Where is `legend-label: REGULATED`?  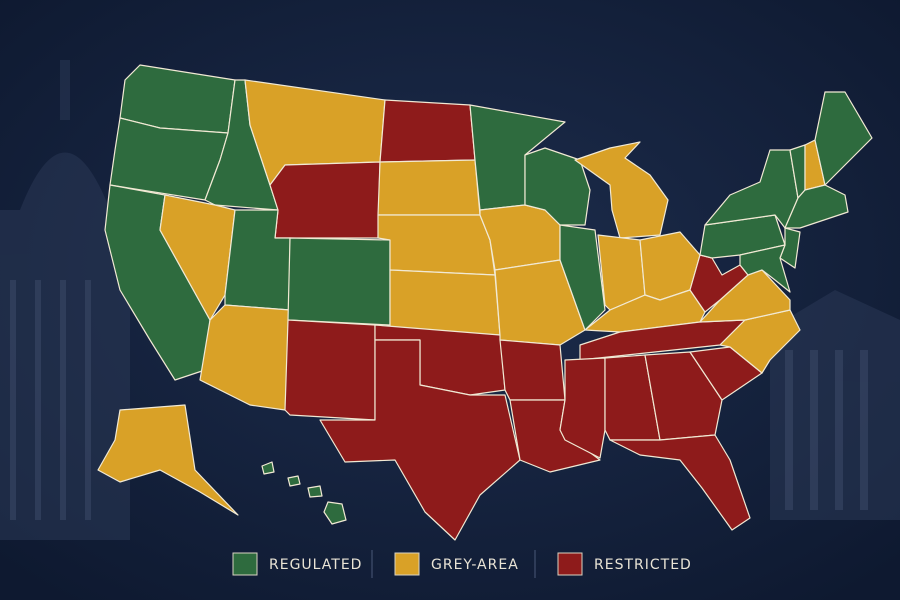 legend-label: REGULATED is located at coordinates (315, 565).